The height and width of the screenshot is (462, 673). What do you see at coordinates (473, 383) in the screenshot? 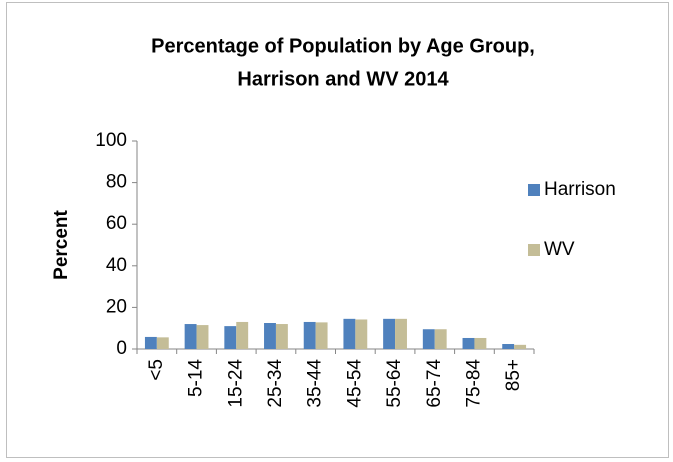
I see `x-tick-label: 75-84` at bounding box center [473, 383].